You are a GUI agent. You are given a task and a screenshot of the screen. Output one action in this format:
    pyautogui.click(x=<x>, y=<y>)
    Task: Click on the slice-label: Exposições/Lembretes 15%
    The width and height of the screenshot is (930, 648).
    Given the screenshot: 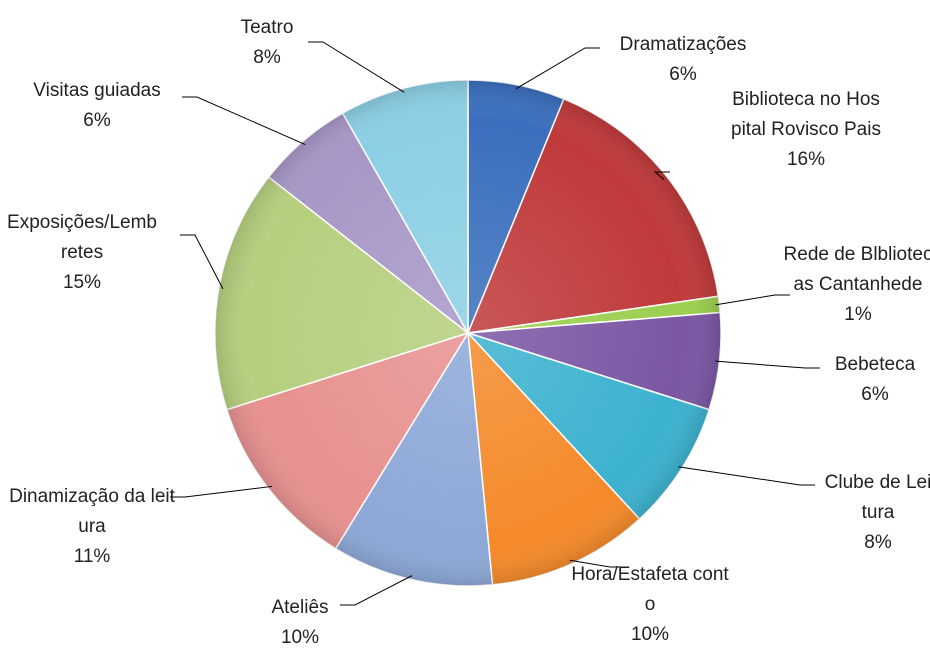 What is the action you would take?
    pyautogui.click(x=82, y=253)
    